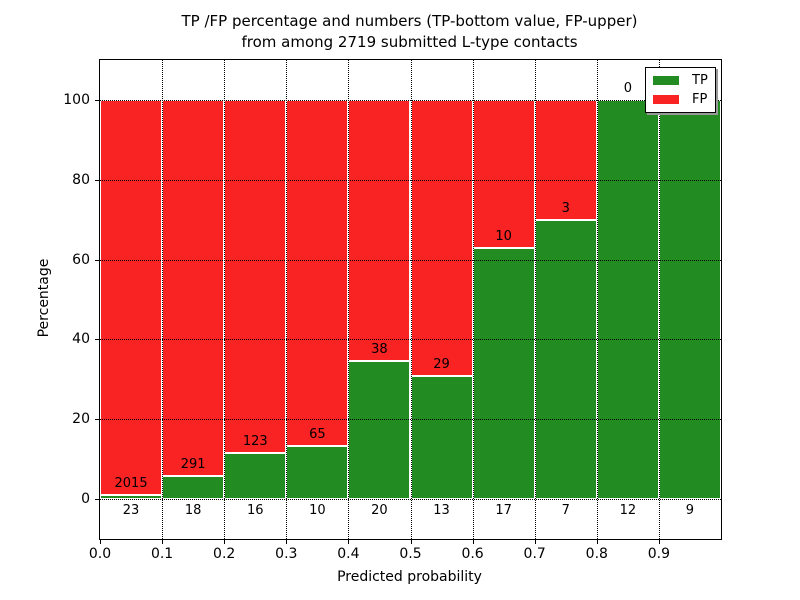 The image size is (800, 600). I want to click on bar-count-label-fp: 38, so click(379, 350).